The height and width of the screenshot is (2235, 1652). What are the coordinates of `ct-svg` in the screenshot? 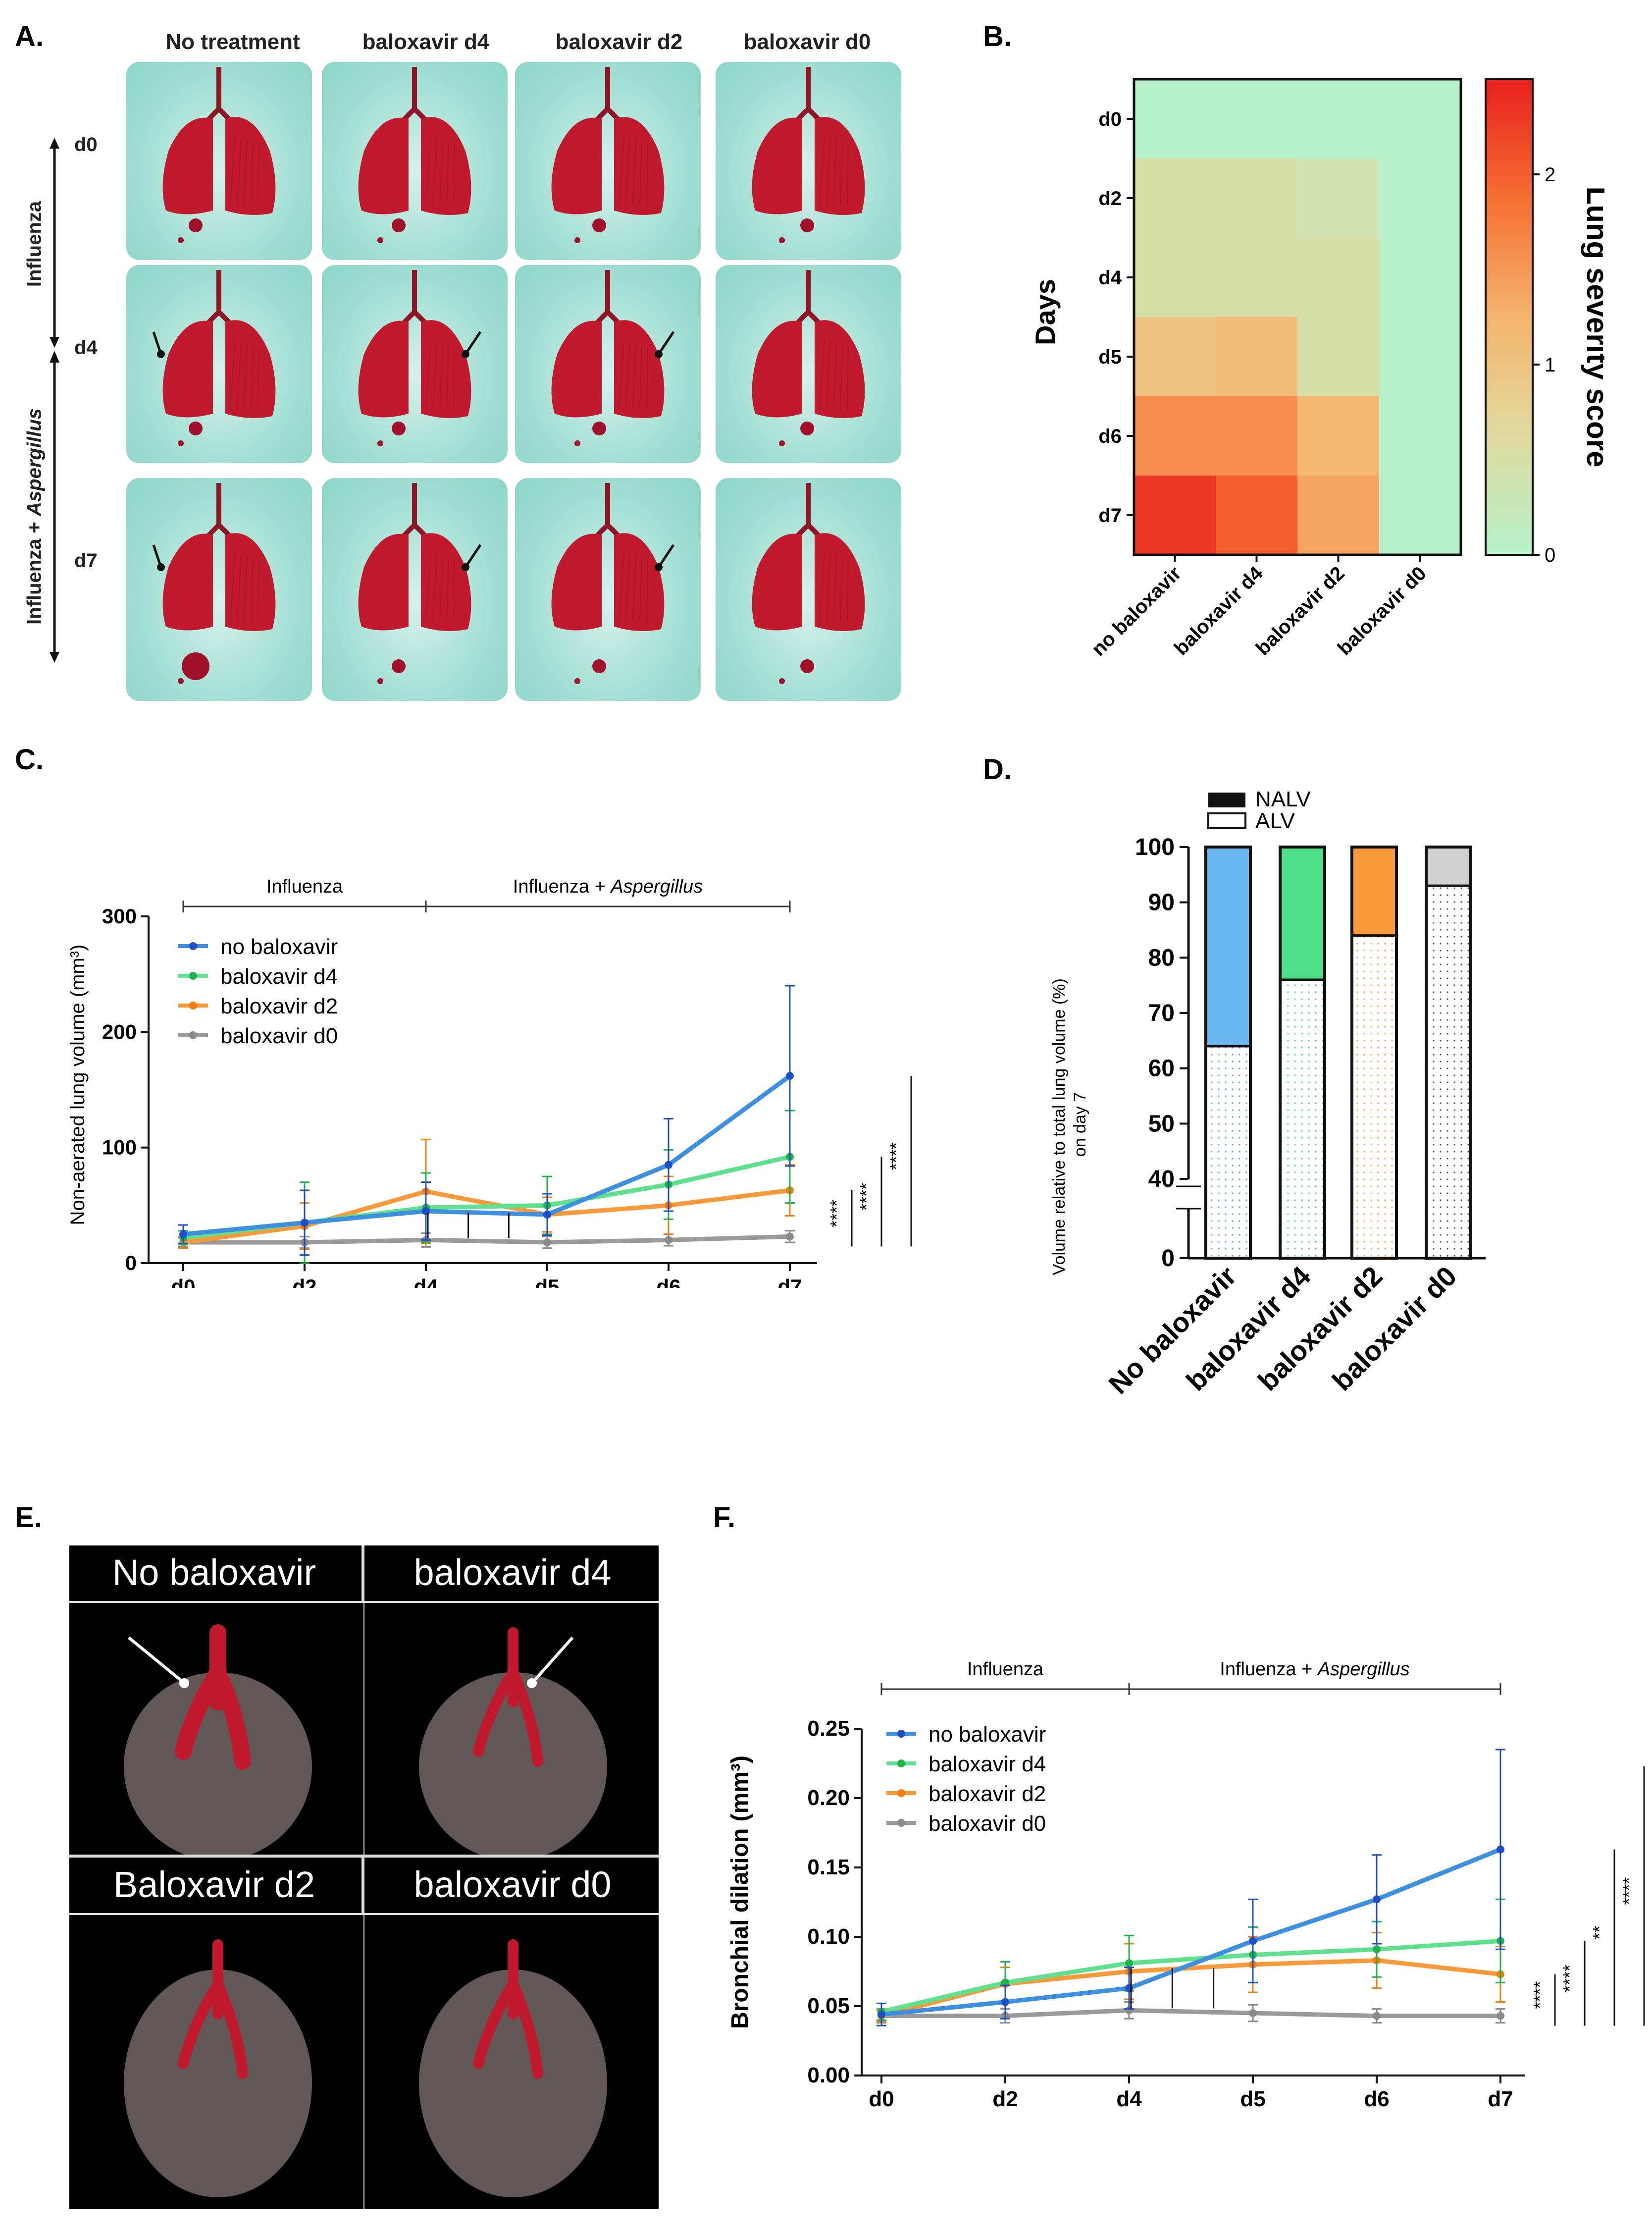 It's located at (513, 2068).